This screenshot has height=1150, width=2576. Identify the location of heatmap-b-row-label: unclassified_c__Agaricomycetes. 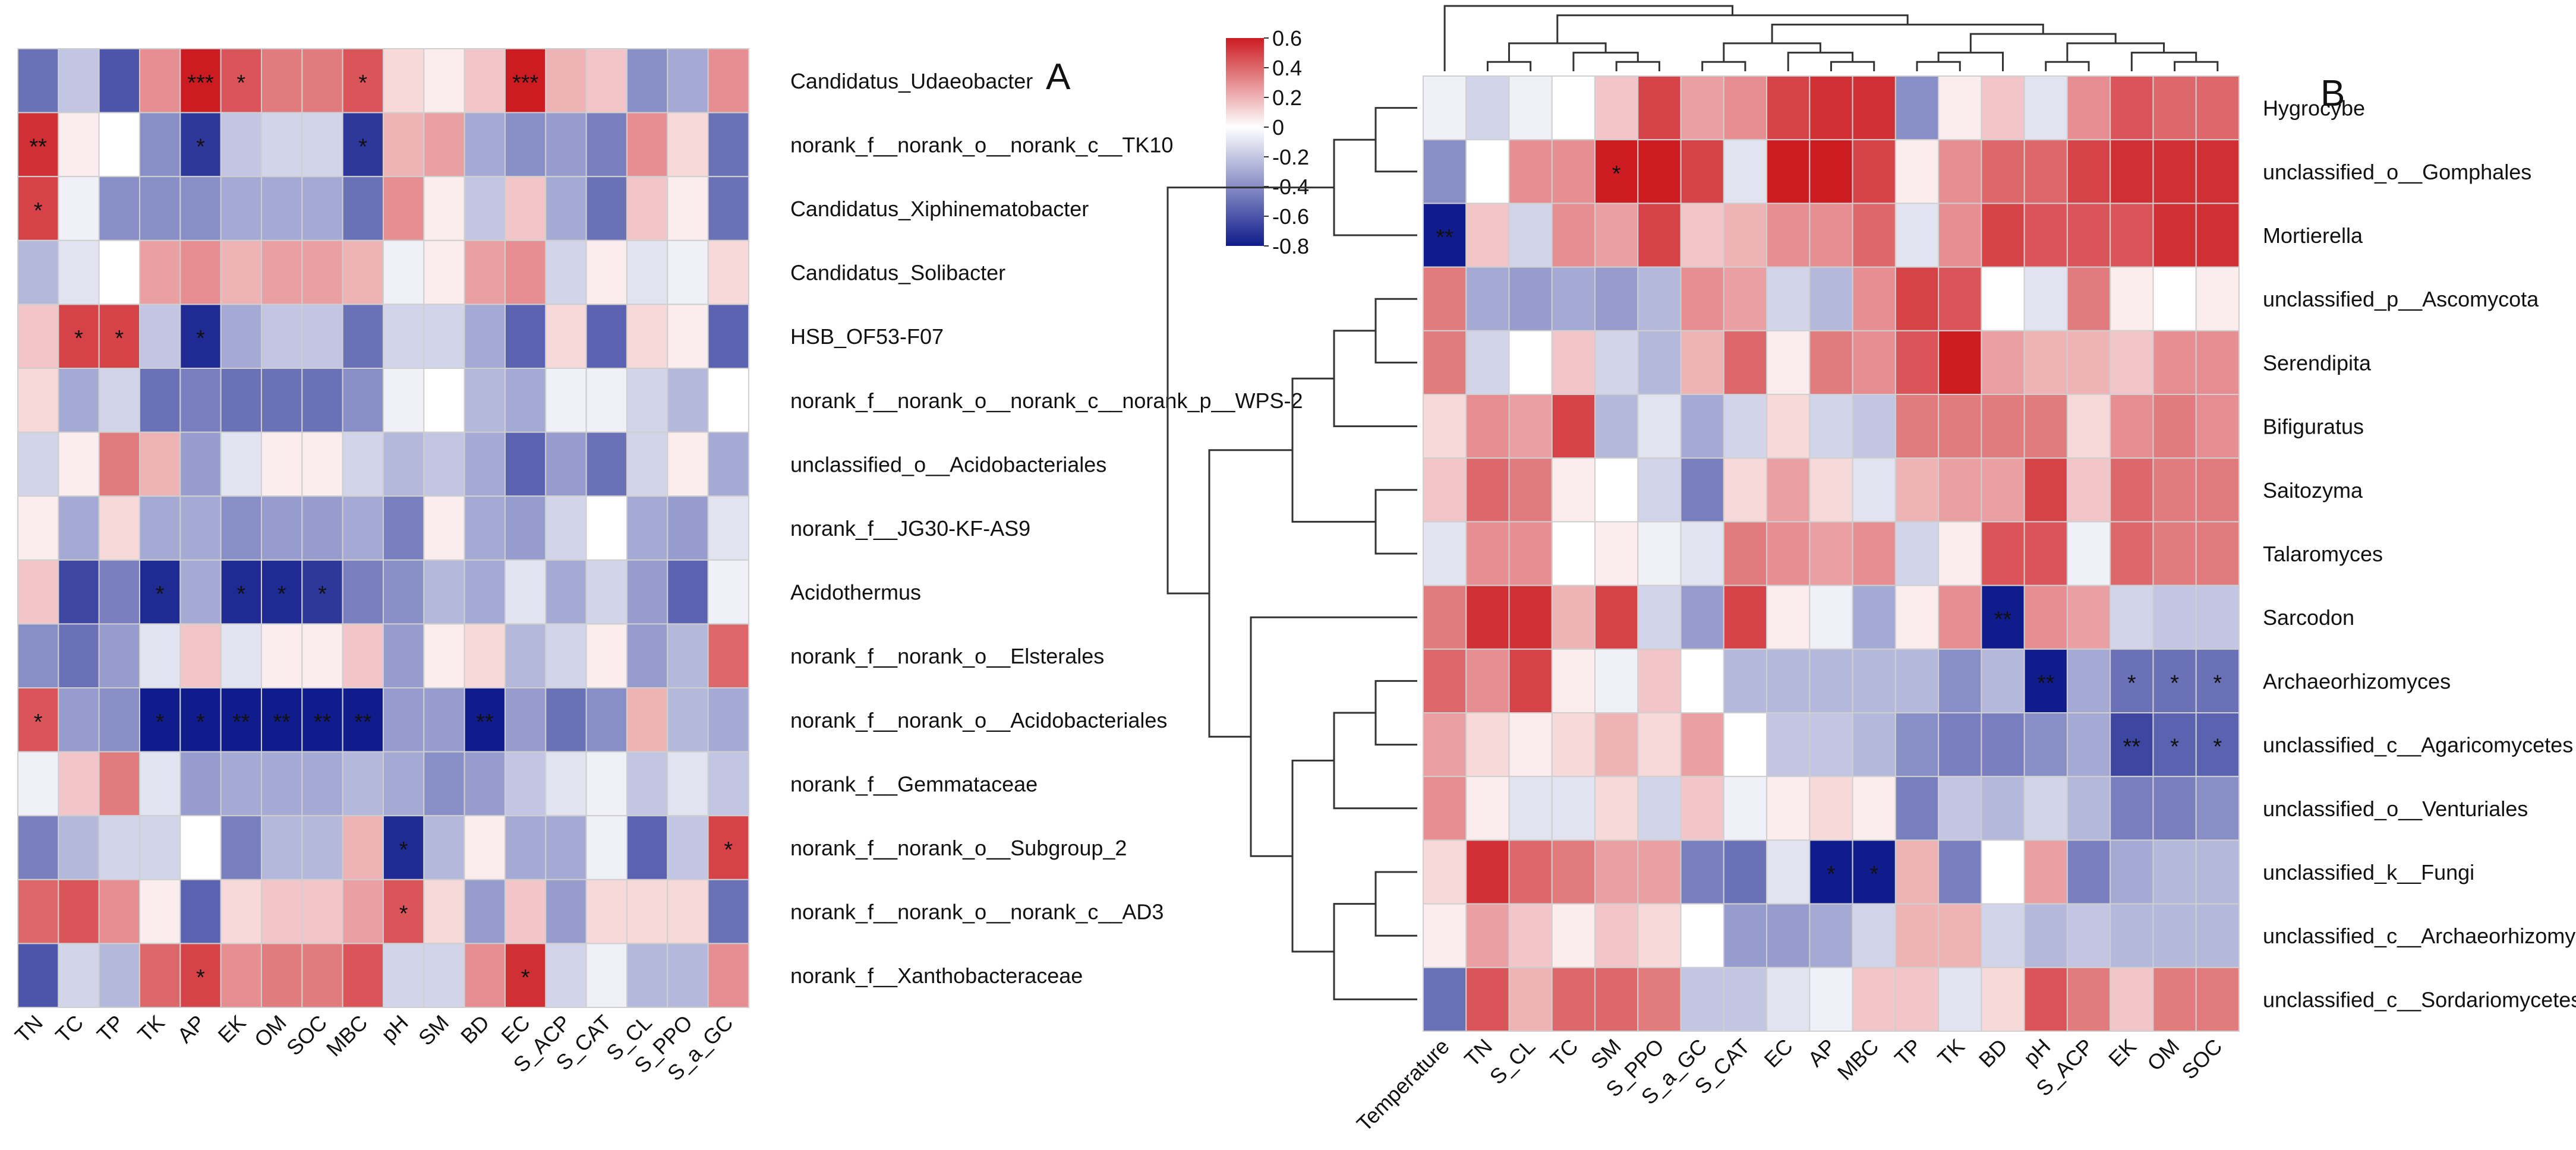
(2418, 745).